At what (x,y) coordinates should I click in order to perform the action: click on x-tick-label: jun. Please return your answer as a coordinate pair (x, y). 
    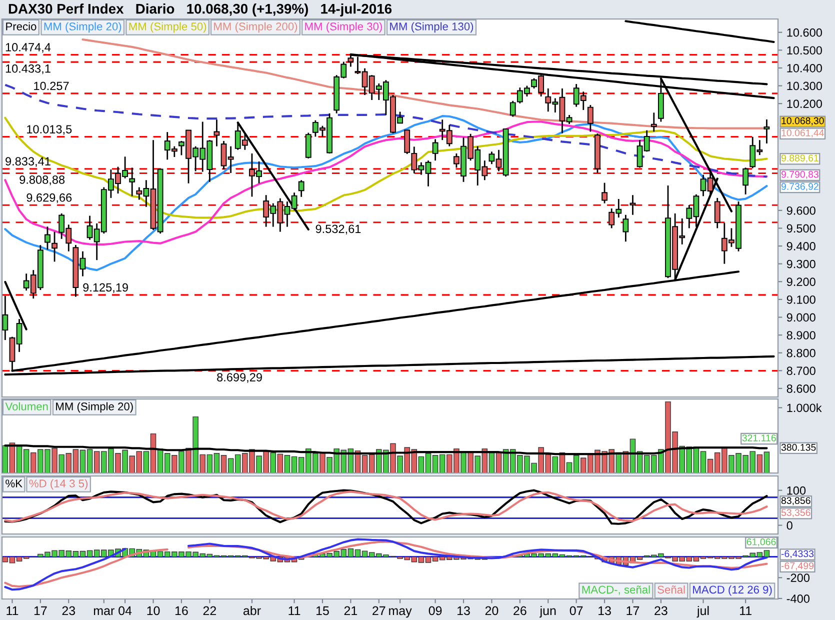
    Looking at the image, I should click on (547, 612).